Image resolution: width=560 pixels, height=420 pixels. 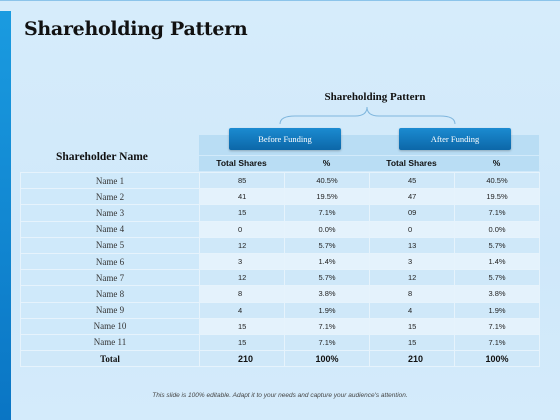 I want to click on shareholder-name-cell: Name 3, so click(x=110, y=213).